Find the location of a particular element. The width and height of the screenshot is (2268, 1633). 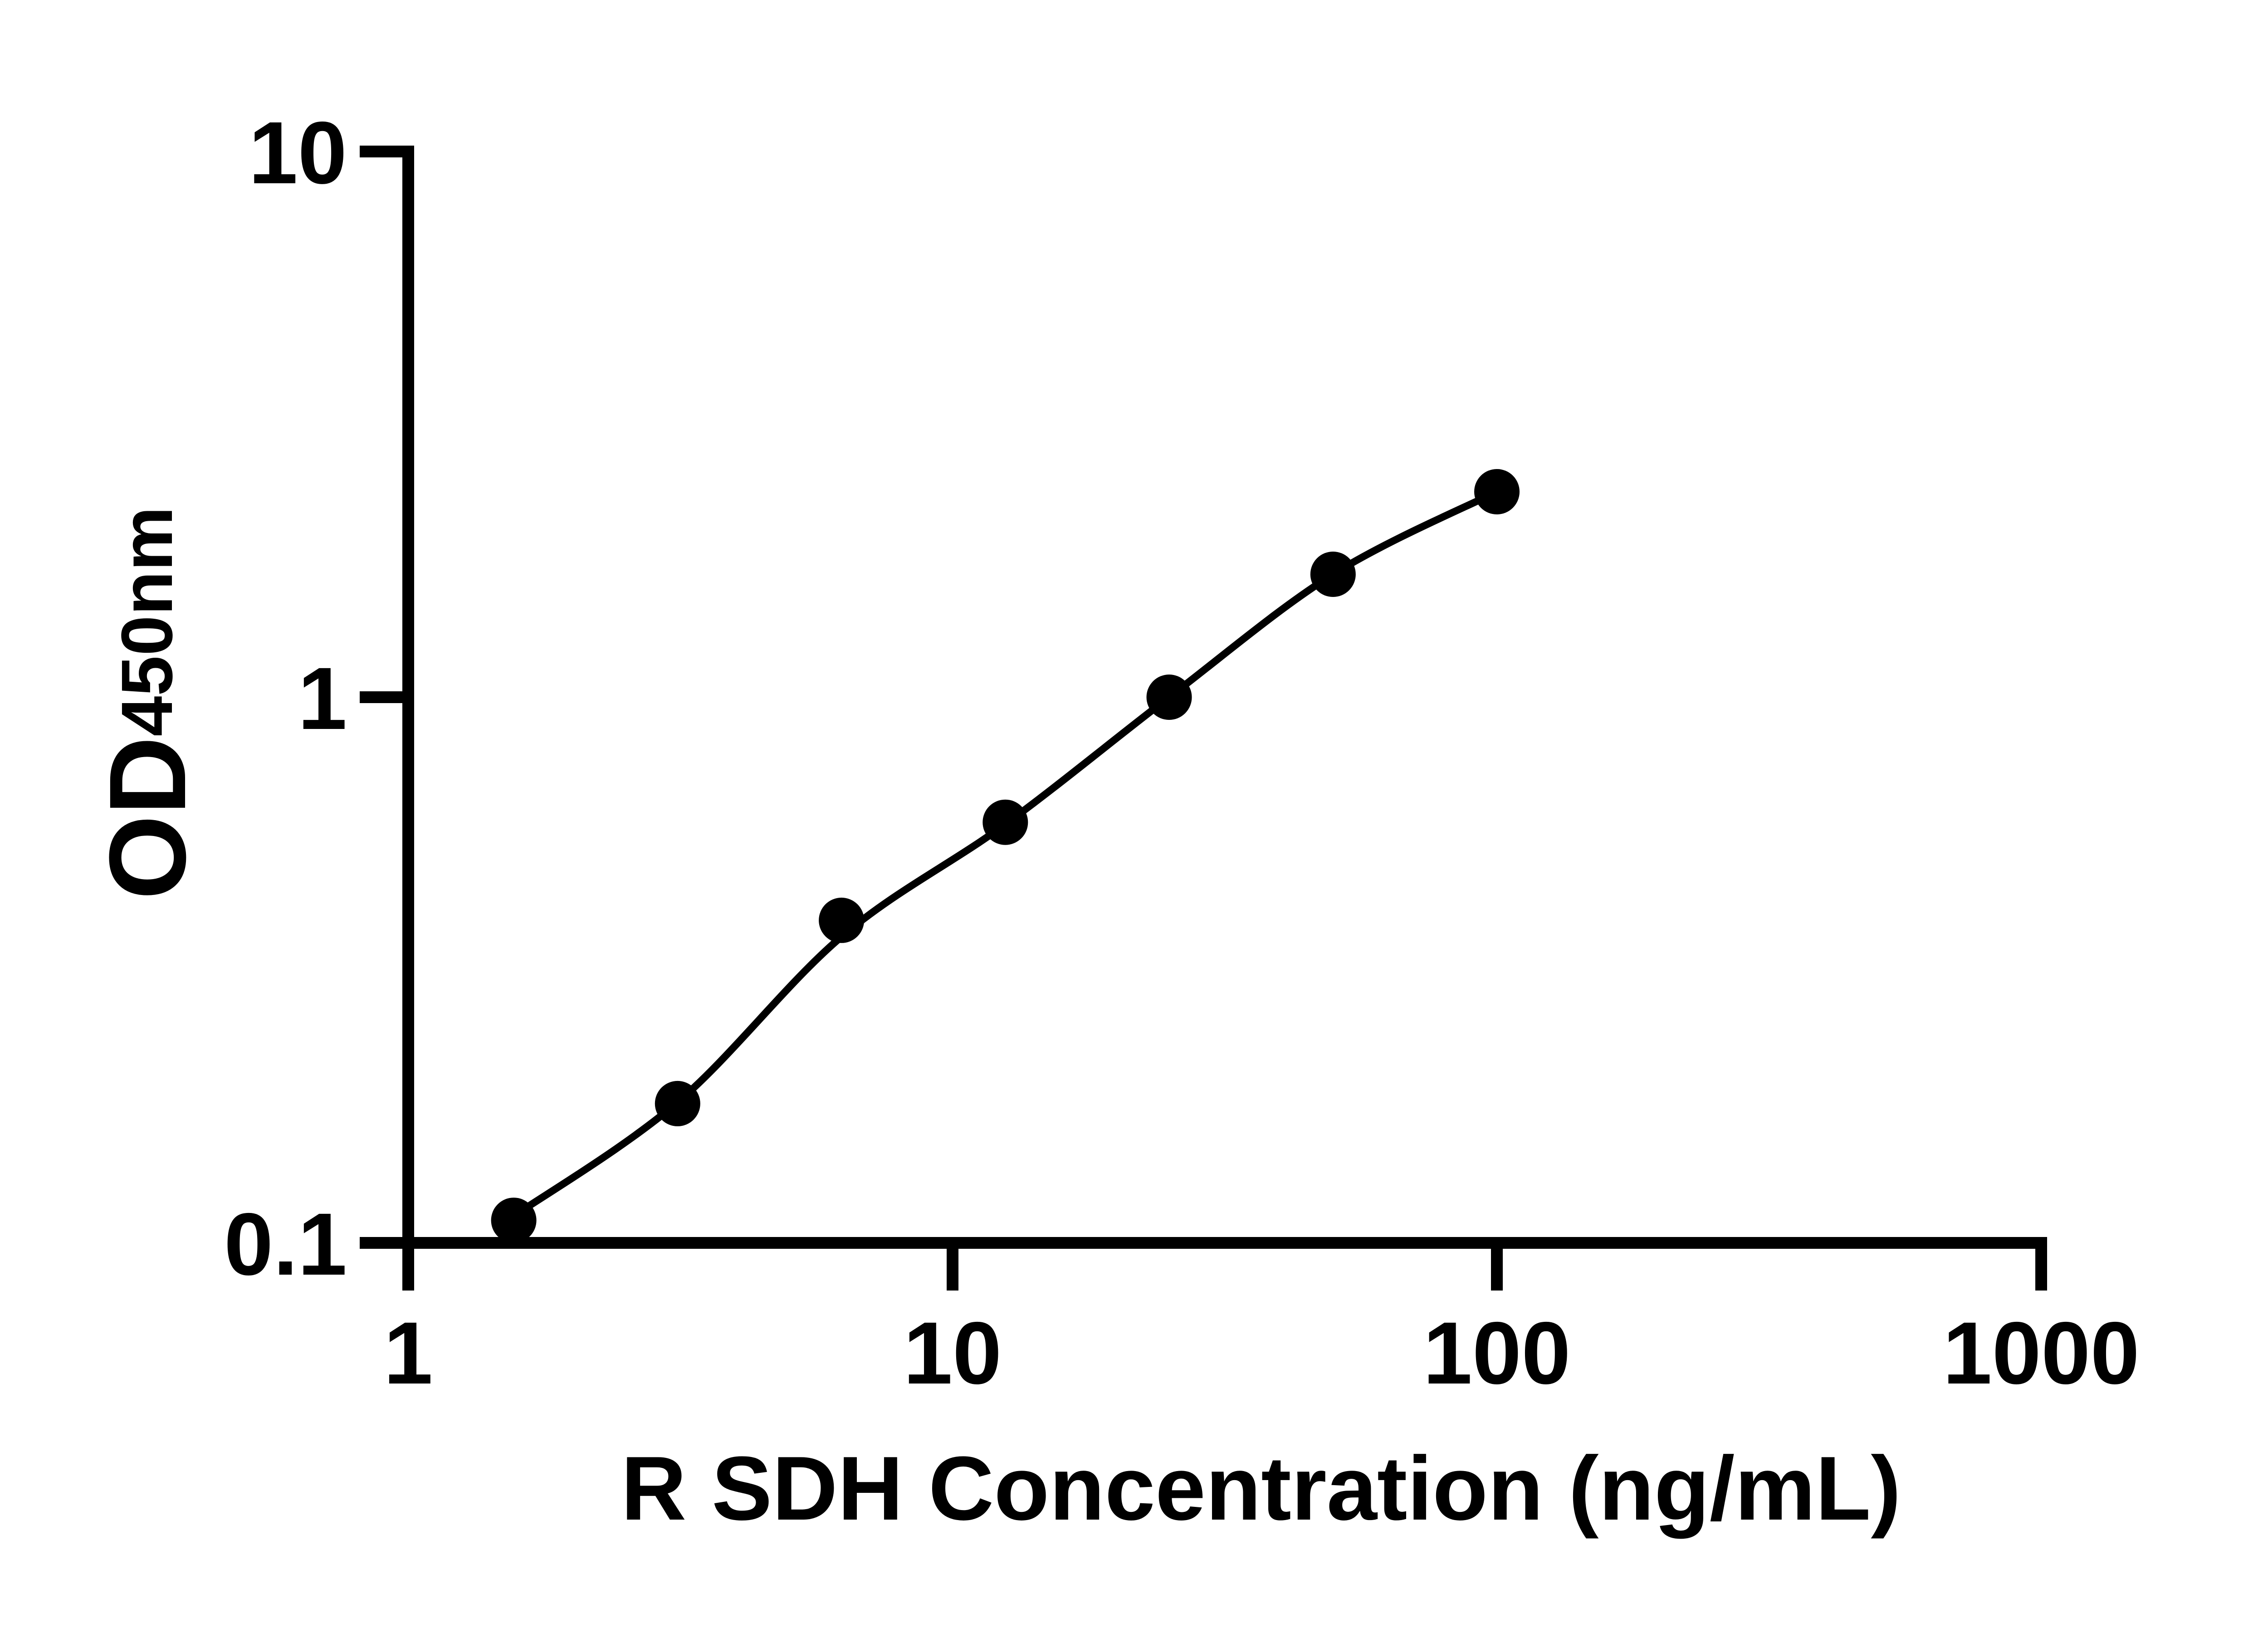

x-tick-label: 100 is located at coordinates (1497, 1353).